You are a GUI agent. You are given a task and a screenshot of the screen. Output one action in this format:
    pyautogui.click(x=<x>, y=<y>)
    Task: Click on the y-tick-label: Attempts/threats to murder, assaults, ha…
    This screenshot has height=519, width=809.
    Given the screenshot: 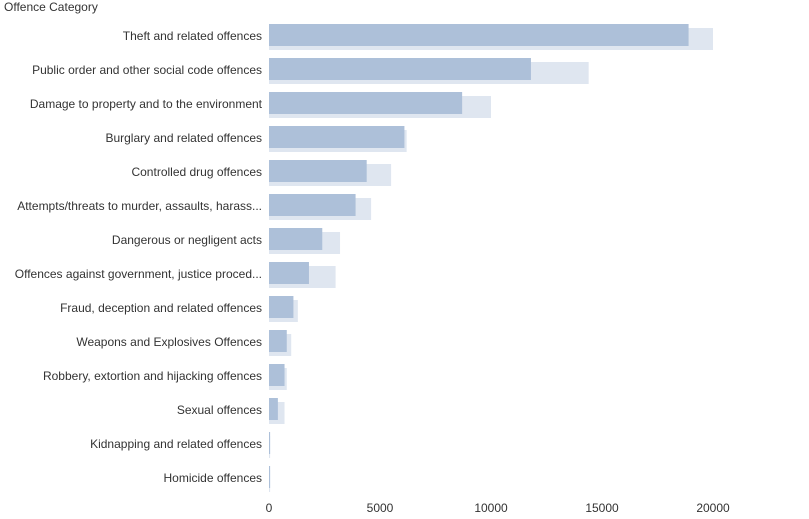 What is the action you would take?
    pyautogui.click(x=139, y=206)
    